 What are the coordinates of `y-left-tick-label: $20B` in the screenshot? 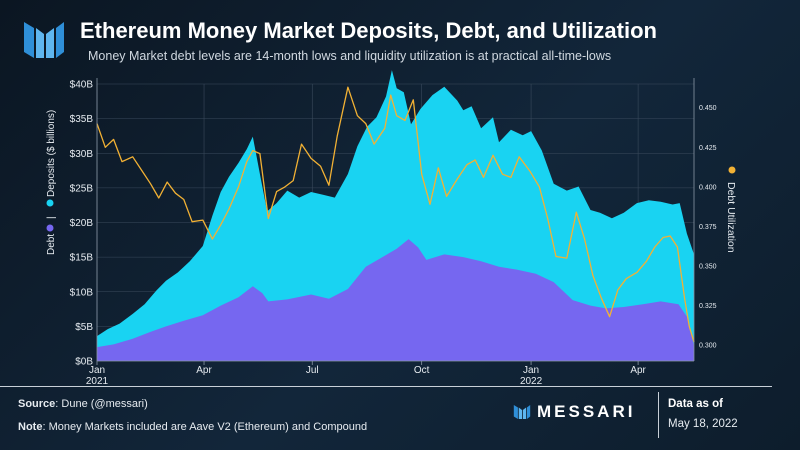 It's located at (82, 223).